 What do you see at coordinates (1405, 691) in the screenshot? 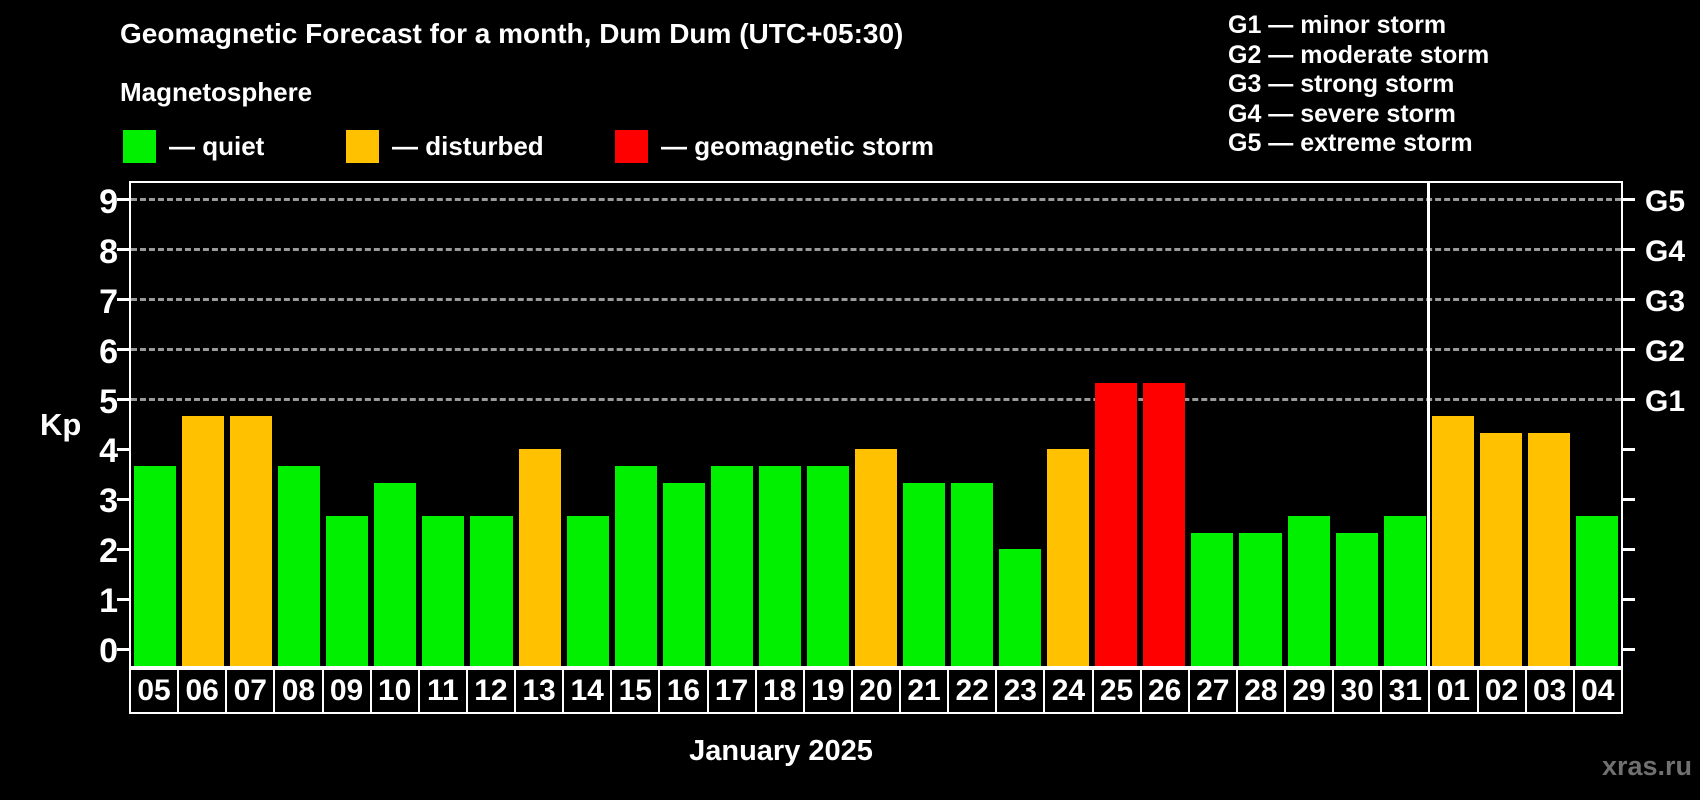
I see `day-label-31: 31` at bounding box center [1405, 691].